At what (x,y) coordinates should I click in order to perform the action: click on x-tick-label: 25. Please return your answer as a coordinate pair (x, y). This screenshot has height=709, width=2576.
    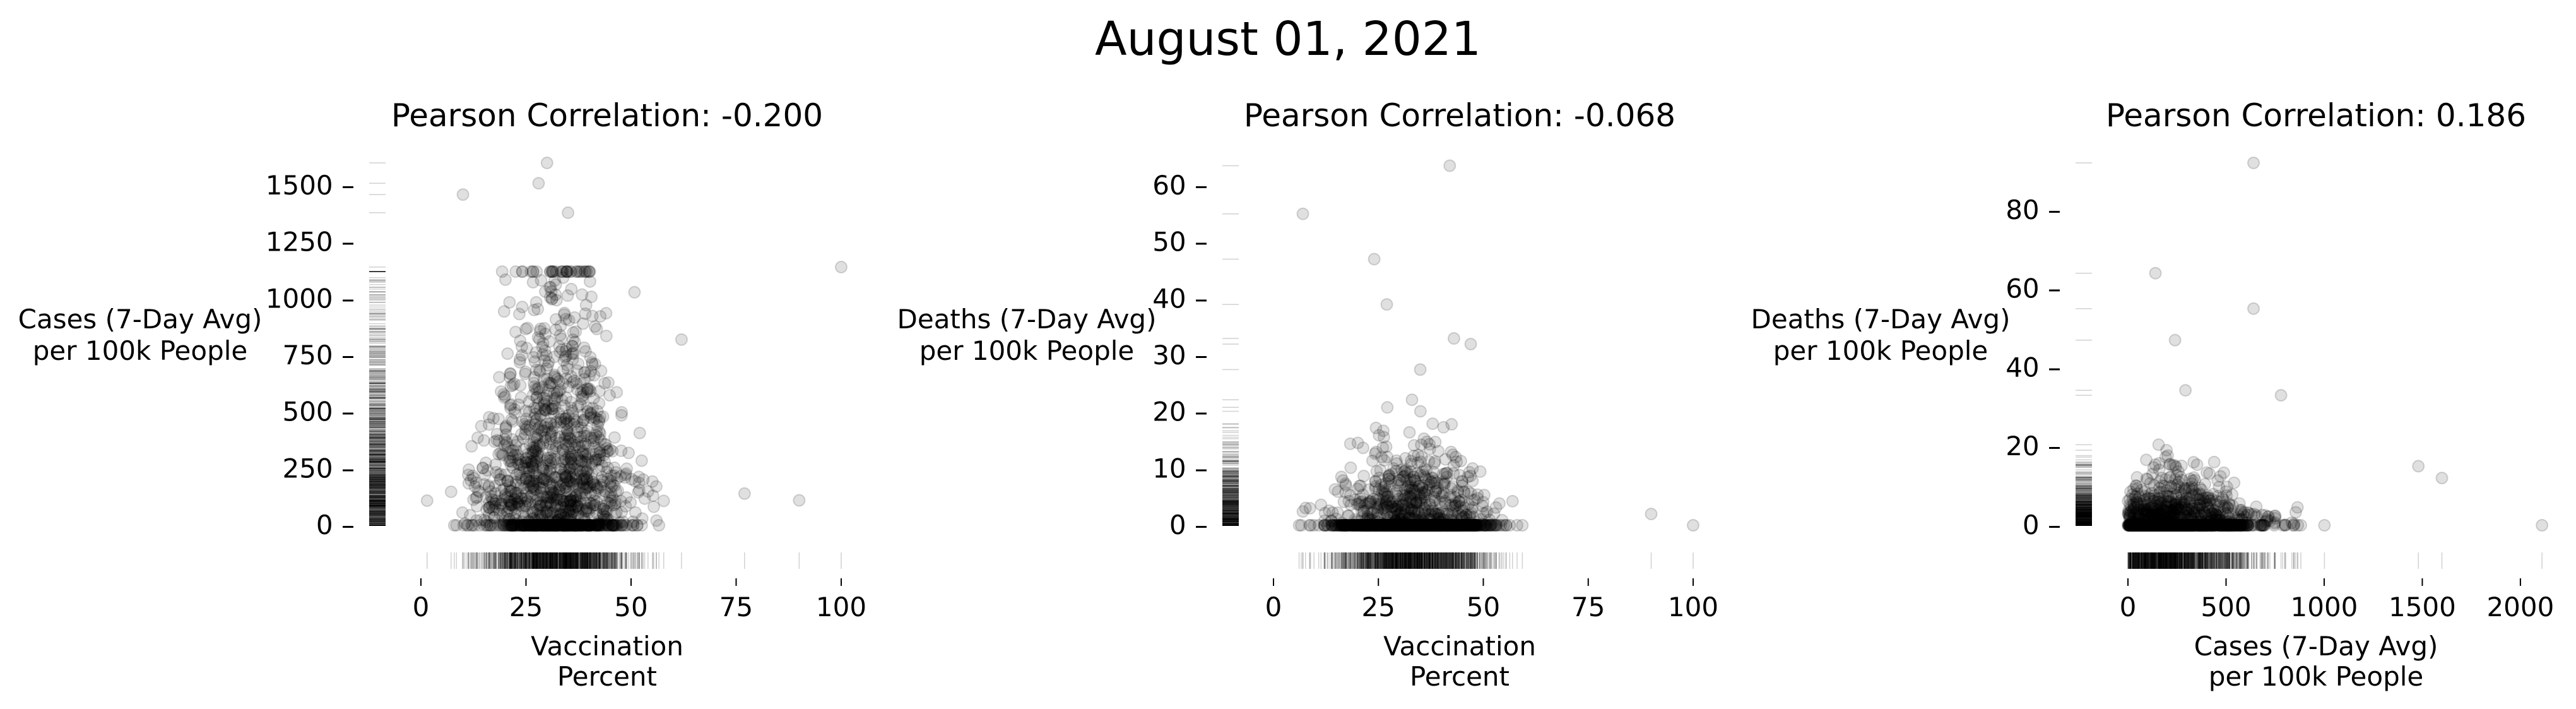
    Looking at the image, I should click on (1379, 607).